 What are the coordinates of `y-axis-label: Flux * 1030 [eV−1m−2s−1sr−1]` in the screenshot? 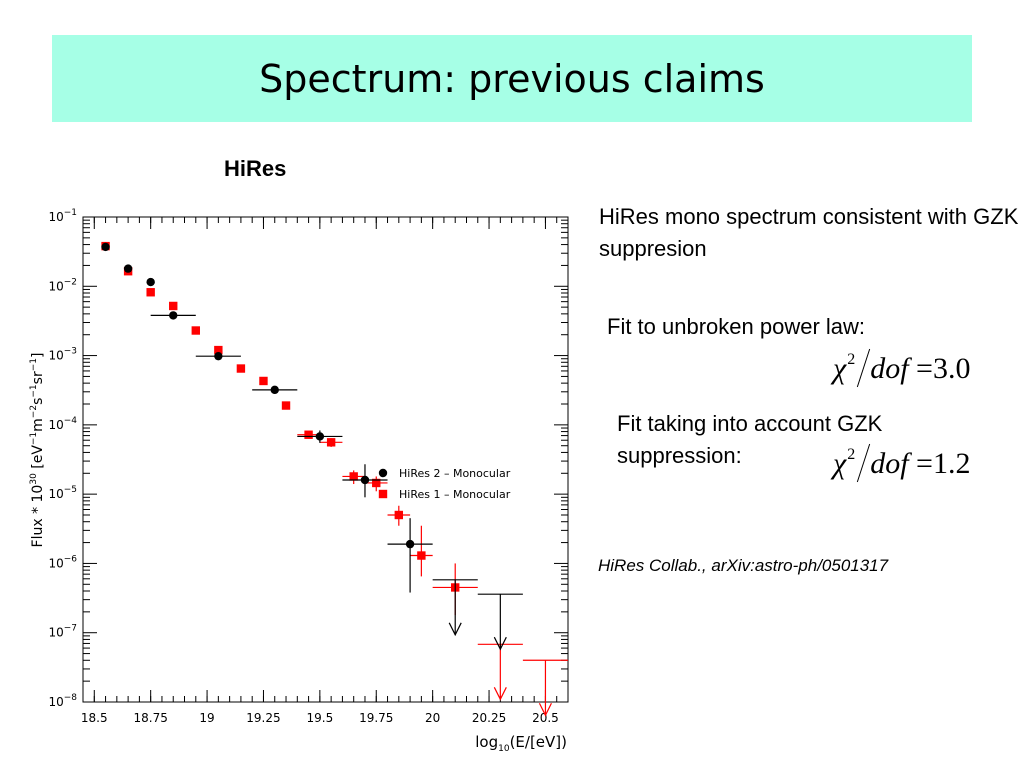 It's located at (37, 450).